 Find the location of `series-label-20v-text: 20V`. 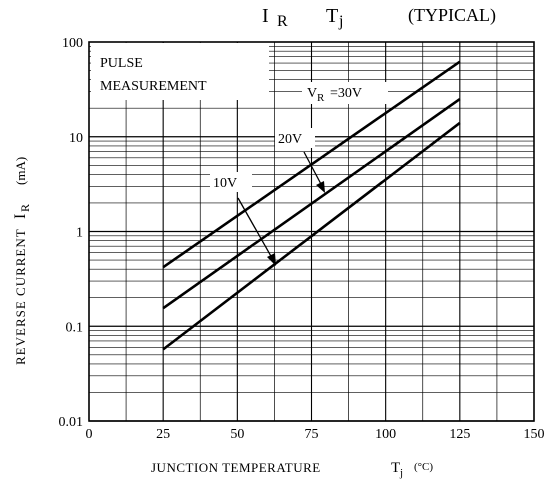

series-label-20v-text: 20V is located at coordinates (290, 139).